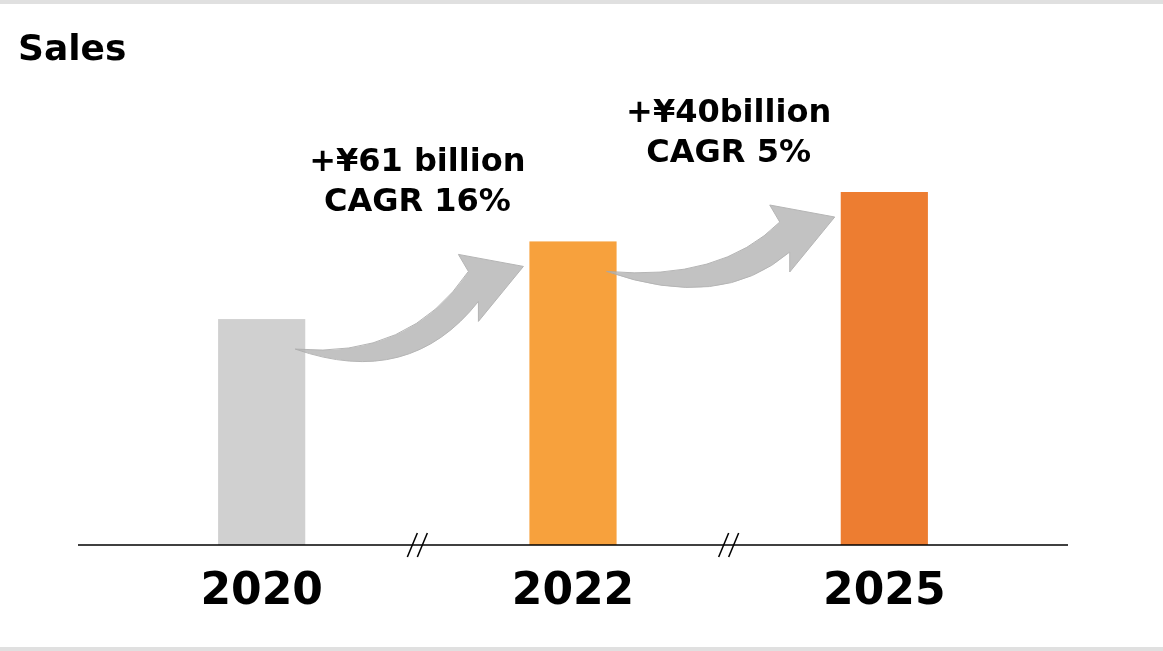 The image size is (1163, 651). I want to click on x-tick-label: 2022, so click(573, 589).